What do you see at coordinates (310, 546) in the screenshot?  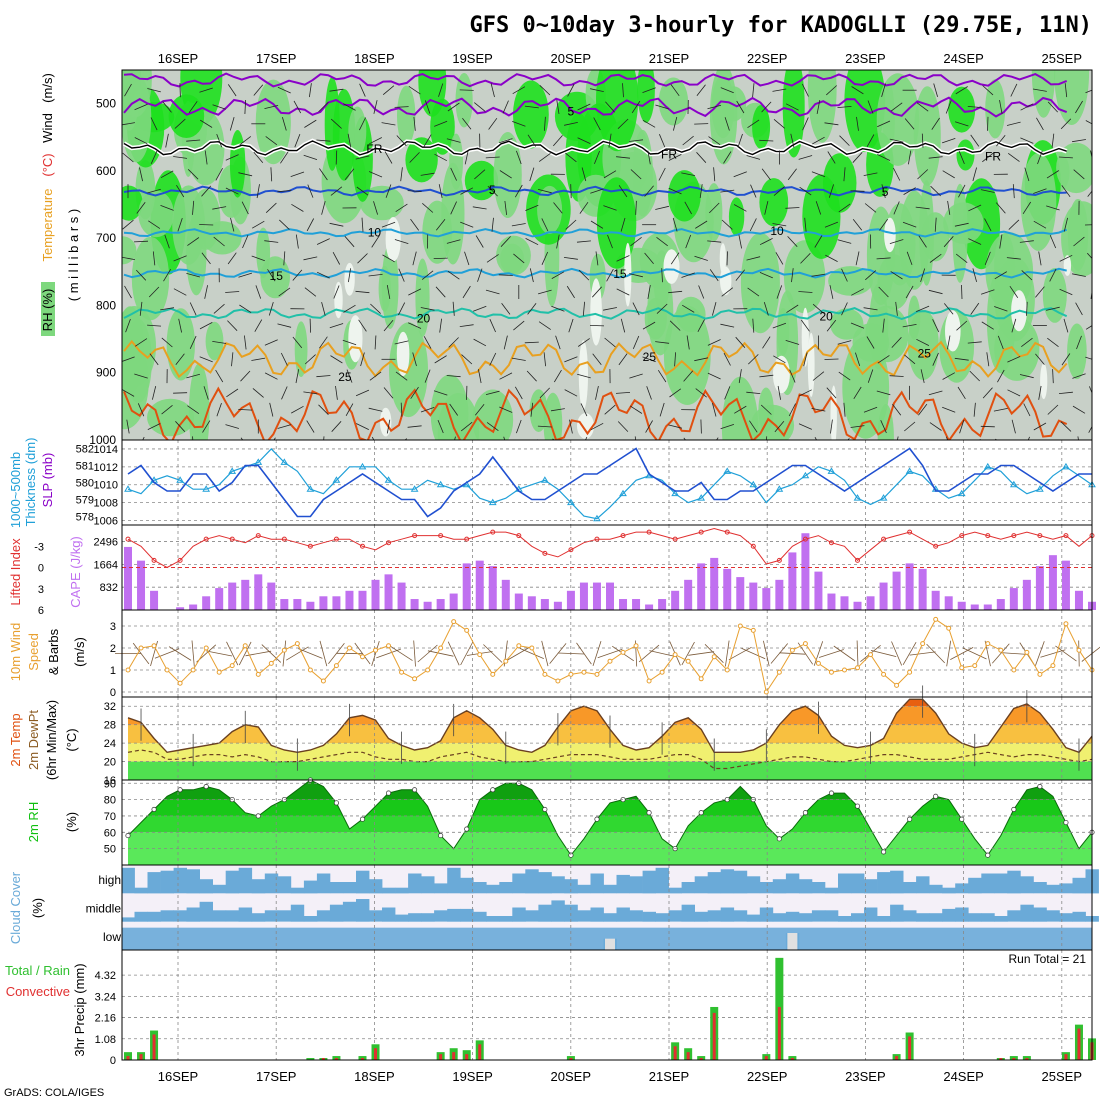 I see `lifted-index-marker` at bounding box center [310, 546].